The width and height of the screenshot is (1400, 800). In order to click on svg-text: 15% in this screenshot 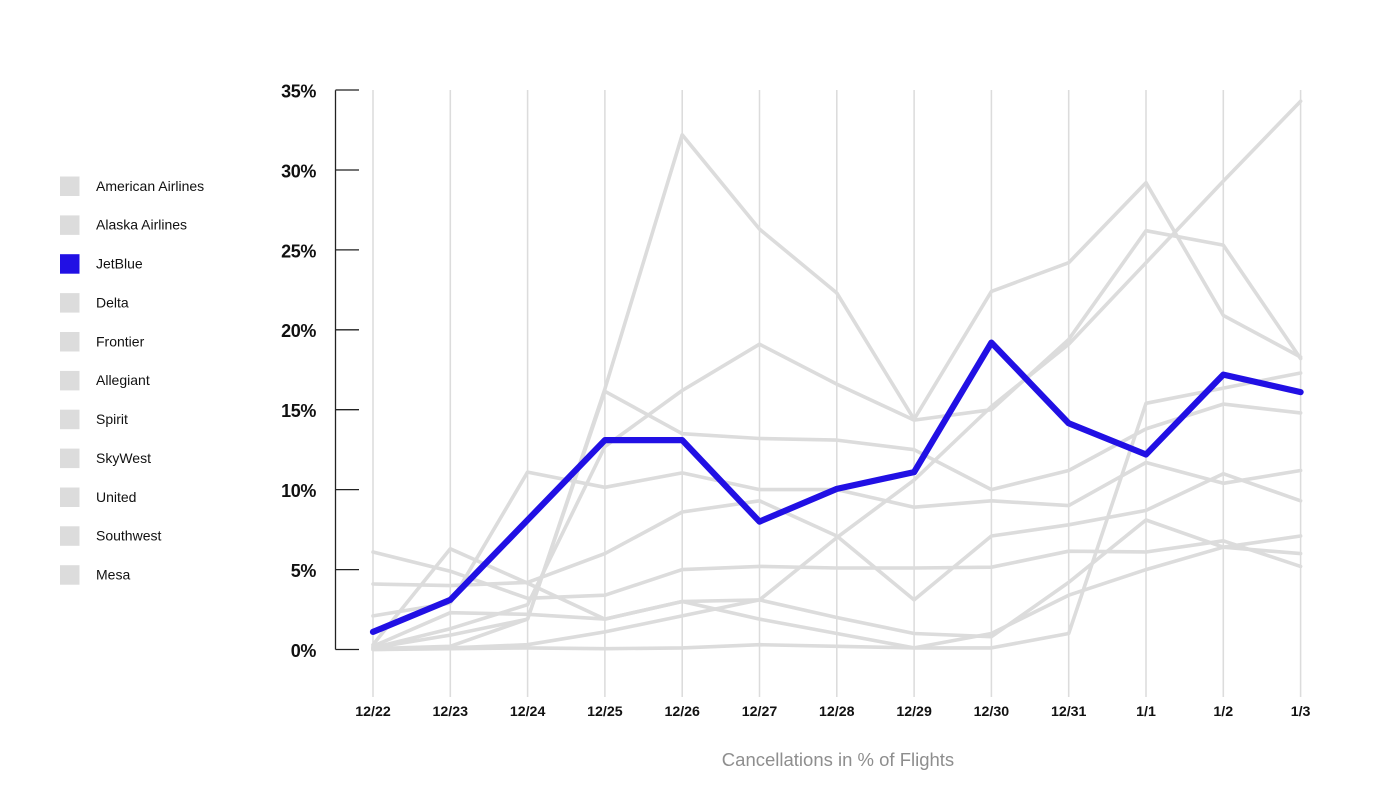, I will do `click(298, 411)`.